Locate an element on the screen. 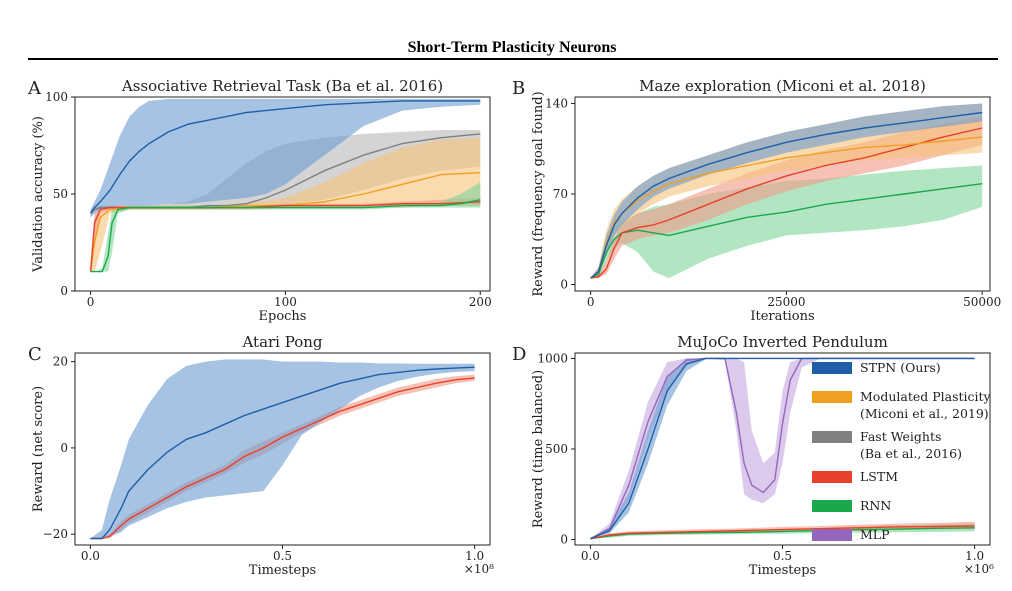 This screenshot has width=1012, height=591. legend-label: LSTM is located at coordinates (879, 476).